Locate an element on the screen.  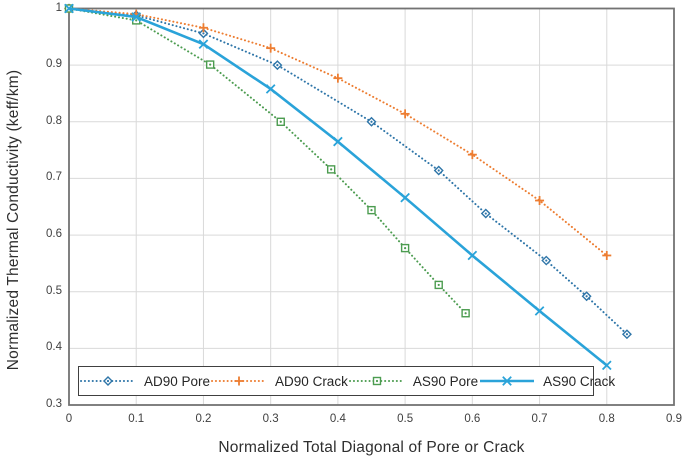
x-tick-label: 0.5 is located at coordinates (405, 419).